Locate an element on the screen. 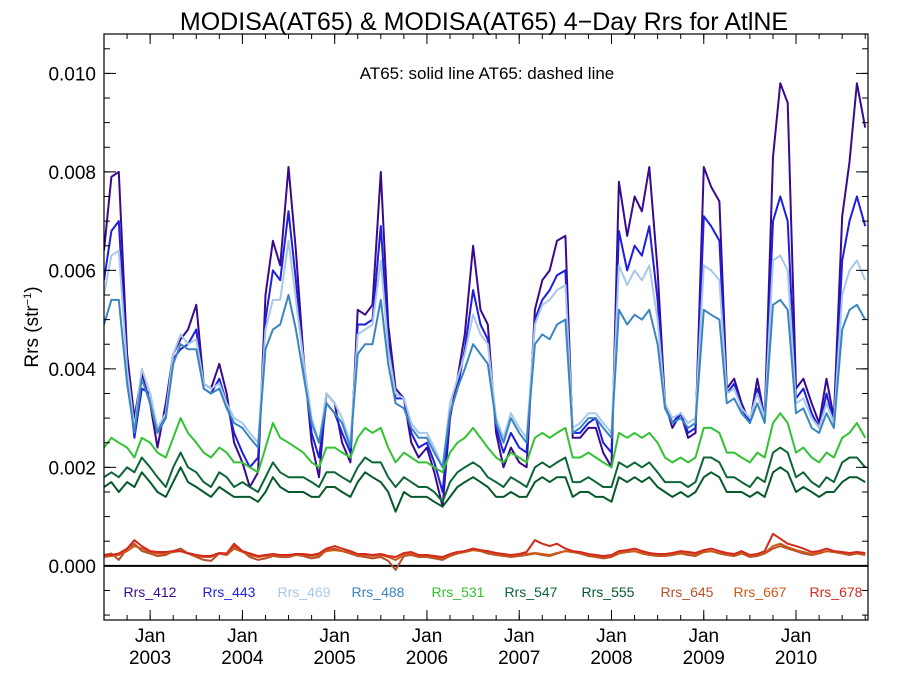 The width and height of the screenshot is (900, 675). y-tick-label: 0.002 is located at coordinates (72, 468).